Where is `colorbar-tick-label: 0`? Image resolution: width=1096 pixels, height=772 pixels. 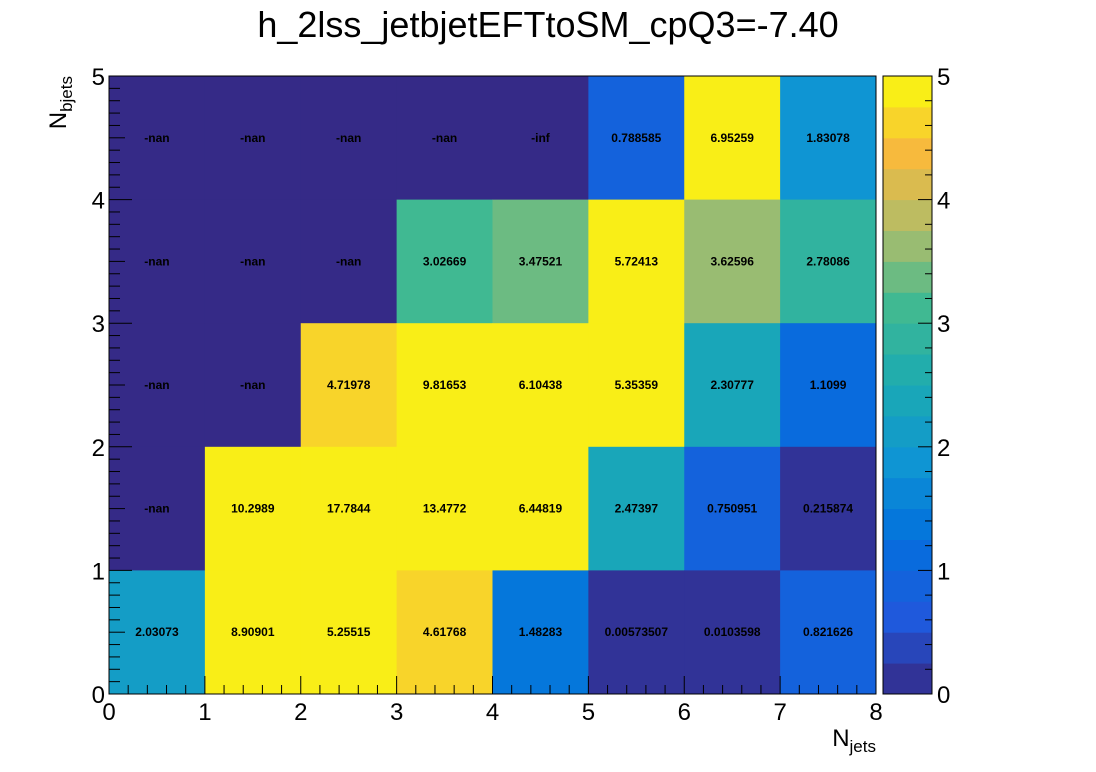 colorbar-tick-label: 0 is located at coordinates (943, 695).